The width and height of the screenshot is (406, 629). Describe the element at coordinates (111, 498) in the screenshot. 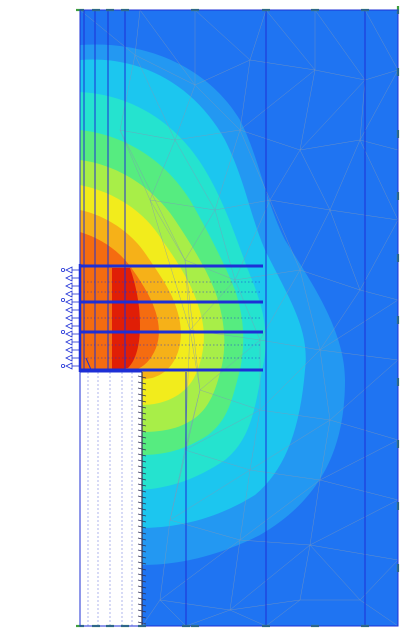

I see `excavation-guide-lines` at that location.